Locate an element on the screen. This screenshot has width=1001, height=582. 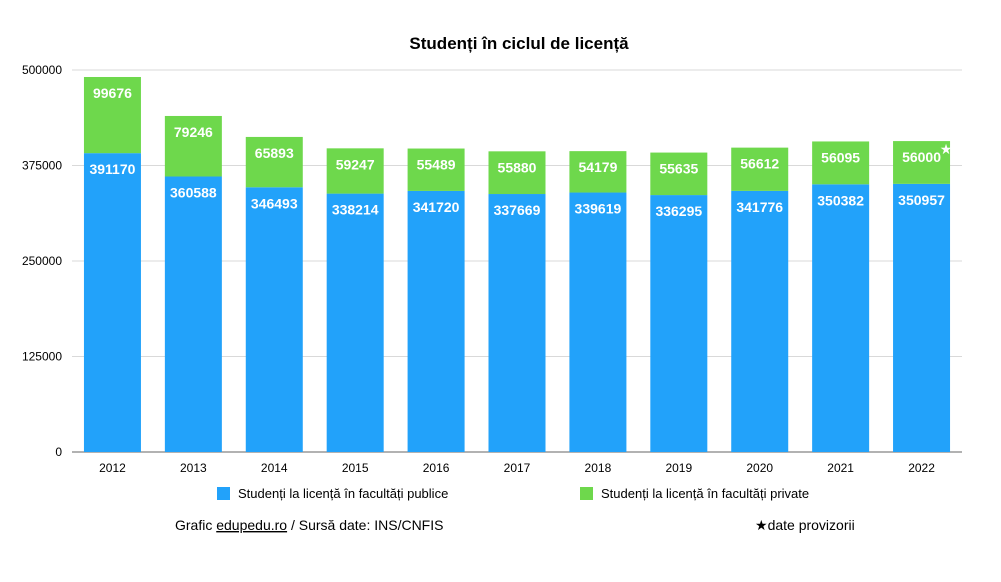
data-label: 56000 is located at coordinates (921, 157).